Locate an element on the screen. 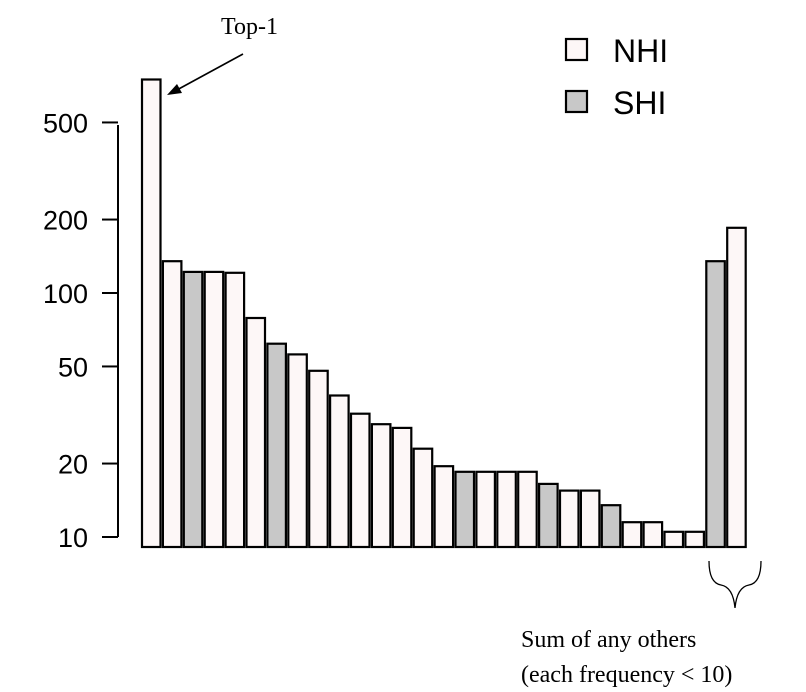  others-text-line2: (each frequency < 10) is located at coordinates (626, 675).